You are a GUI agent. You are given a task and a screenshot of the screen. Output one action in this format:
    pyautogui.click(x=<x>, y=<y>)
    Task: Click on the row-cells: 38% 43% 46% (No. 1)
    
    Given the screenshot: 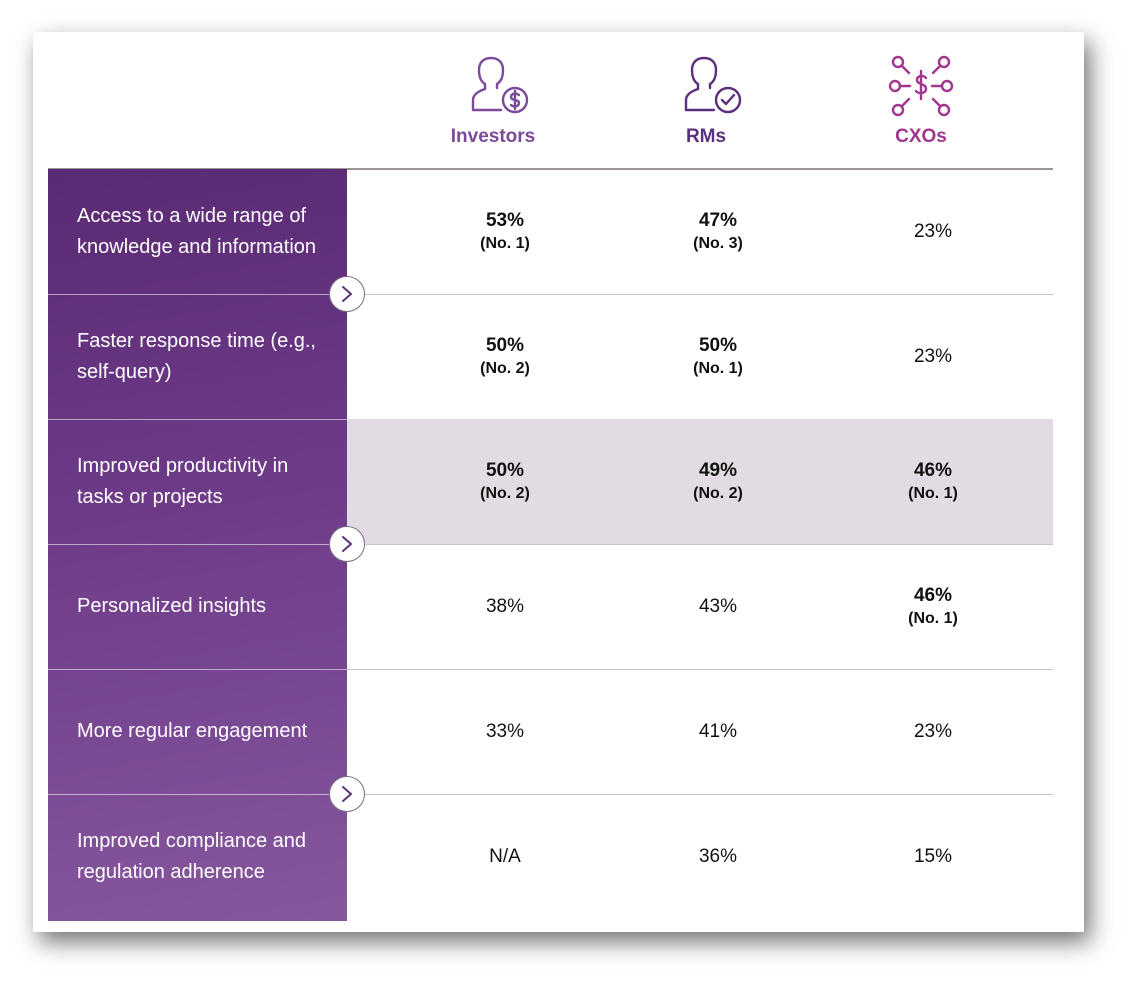 What is the action you would take?
    pyautogui.click(x=700, y=606)
    